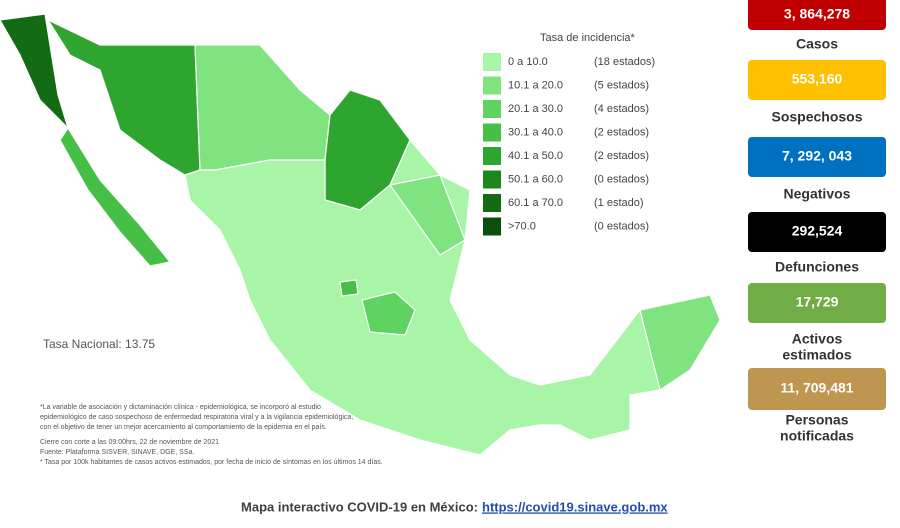 This screenshot has height=528, width=900. What do you see at coordinates (817, 194) in the screenshot?
I see `stat-label: Negativos` at bounding box center [817, 194].